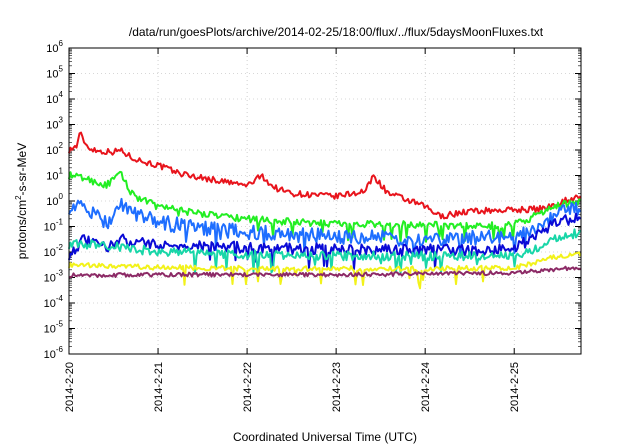 This screenshot has width=640, height=448. Describe the element at coordinates (54, 328) in the screenshot. I see `y-tick-label: 10⁻⁵` at that location.